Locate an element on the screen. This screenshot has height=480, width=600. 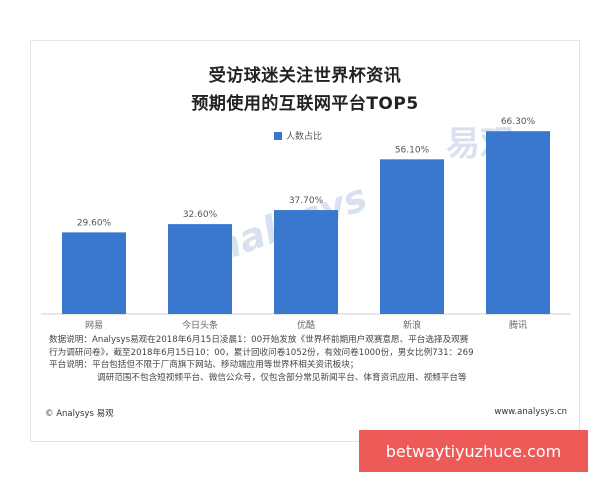
bar-value-label-1: 32.60% is located at coordinates (200, 215).